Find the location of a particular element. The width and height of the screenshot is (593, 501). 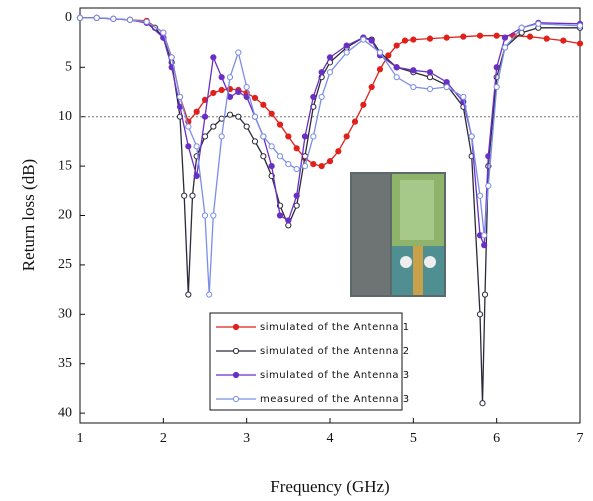

legend-label: simulated of the Antenna 3 is located at coordinates (335, 375).